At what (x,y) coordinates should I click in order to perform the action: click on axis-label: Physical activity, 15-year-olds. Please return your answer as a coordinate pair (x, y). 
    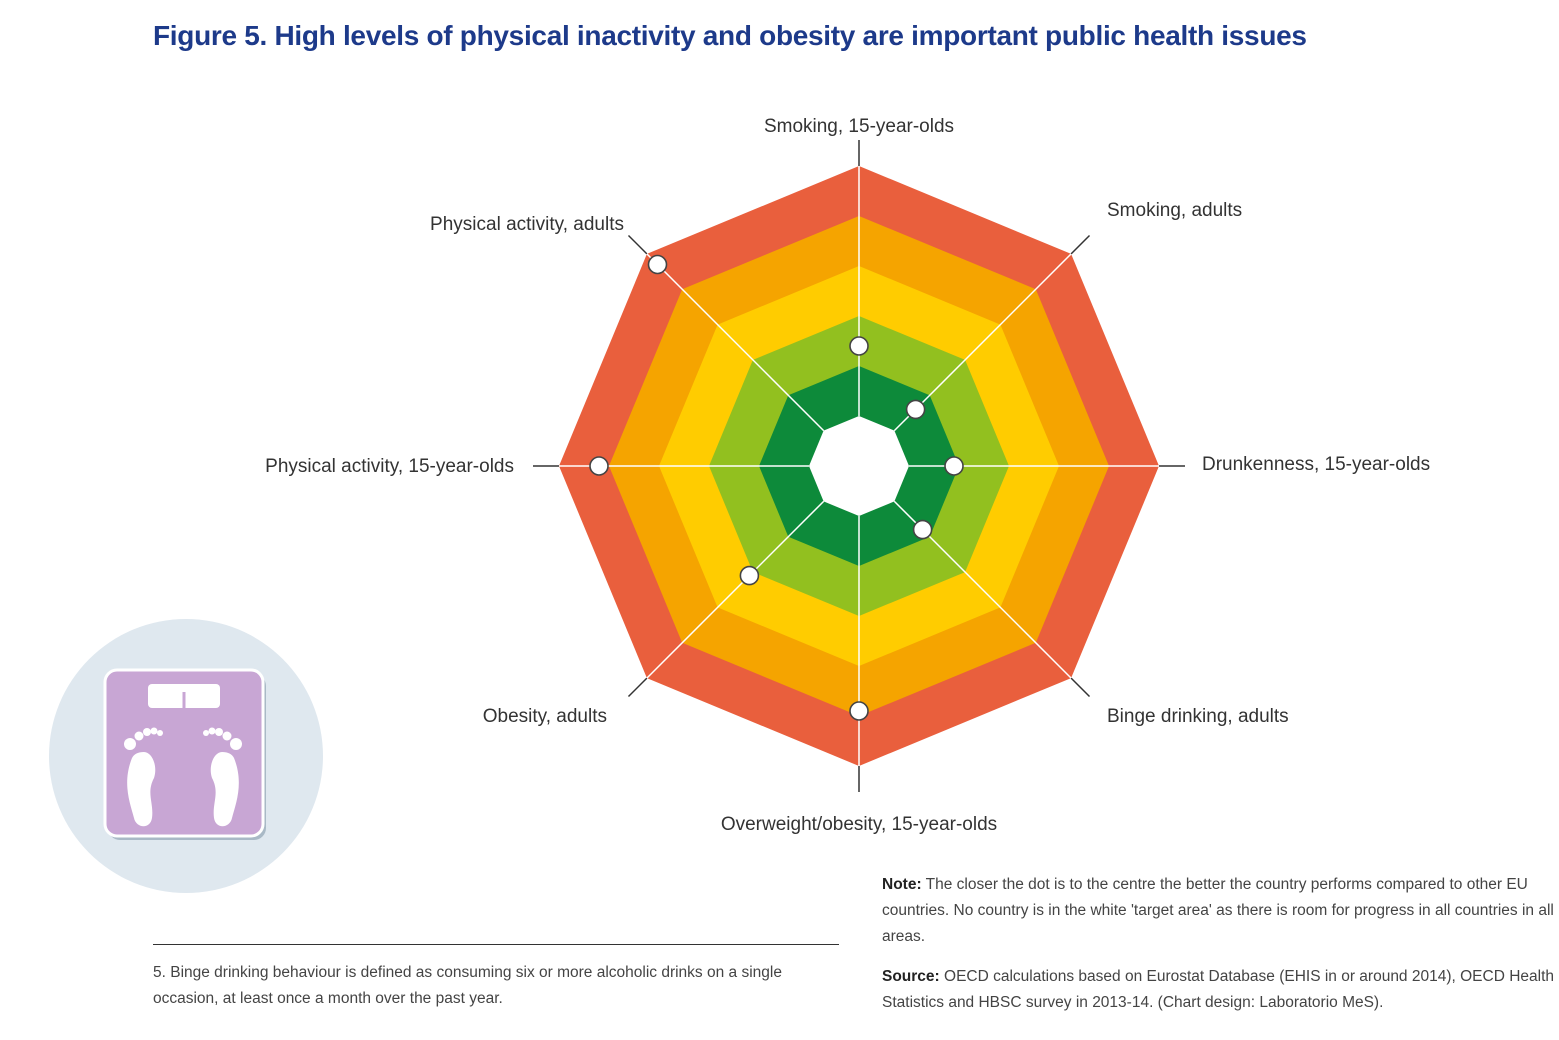
    Looking at the image, I should click on (389, 466).